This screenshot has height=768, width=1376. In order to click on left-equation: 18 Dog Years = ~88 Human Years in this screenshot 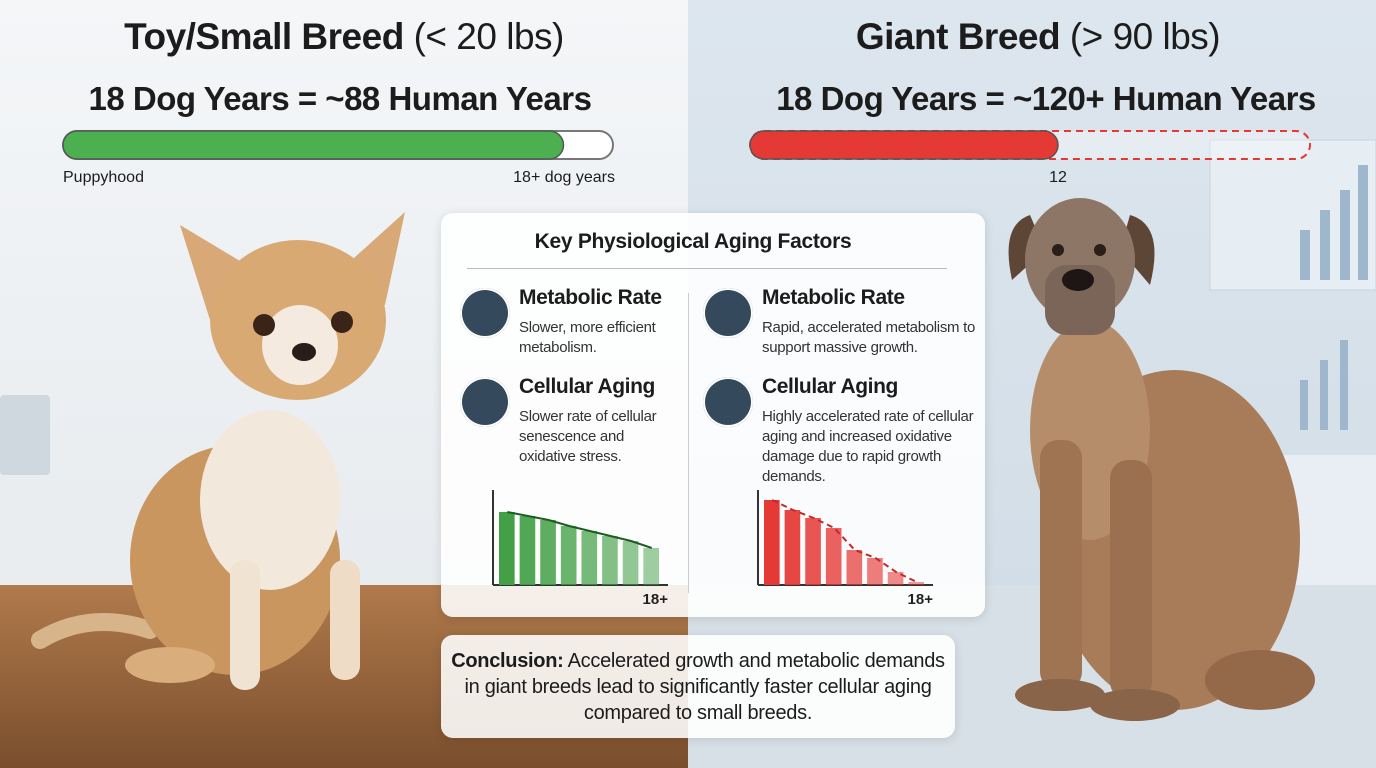, I will do `click(340, 98)`.